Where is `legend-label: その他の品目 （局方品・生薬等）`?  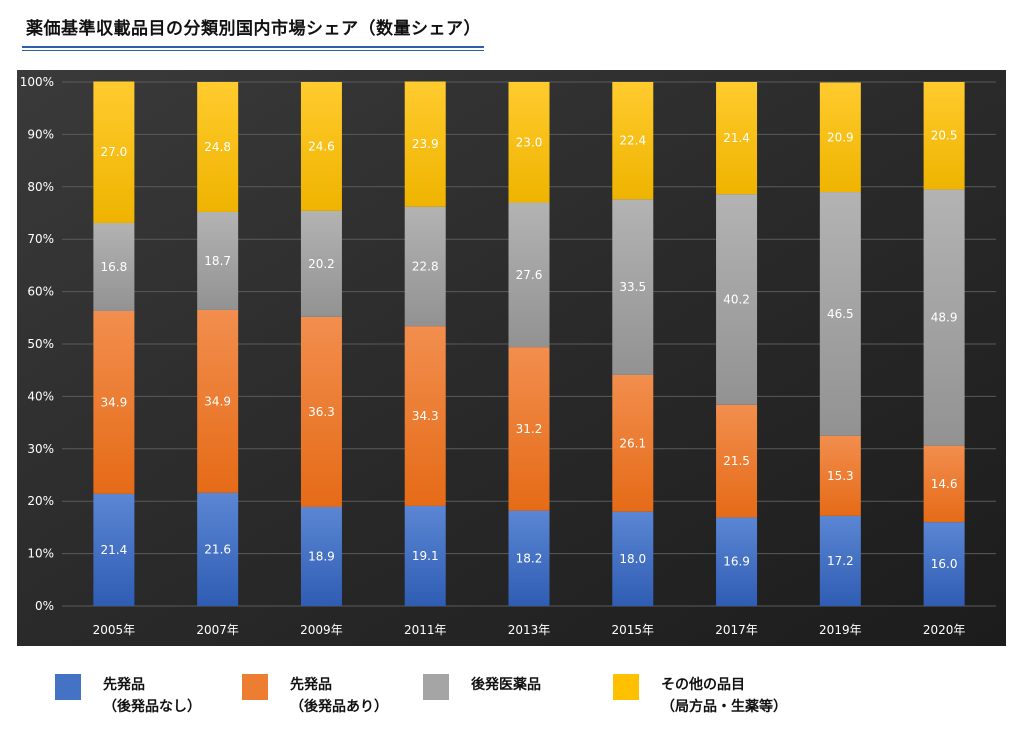
legend-label: その他の品目 （局方品・生薬等） is located at coordinates (724, 696).